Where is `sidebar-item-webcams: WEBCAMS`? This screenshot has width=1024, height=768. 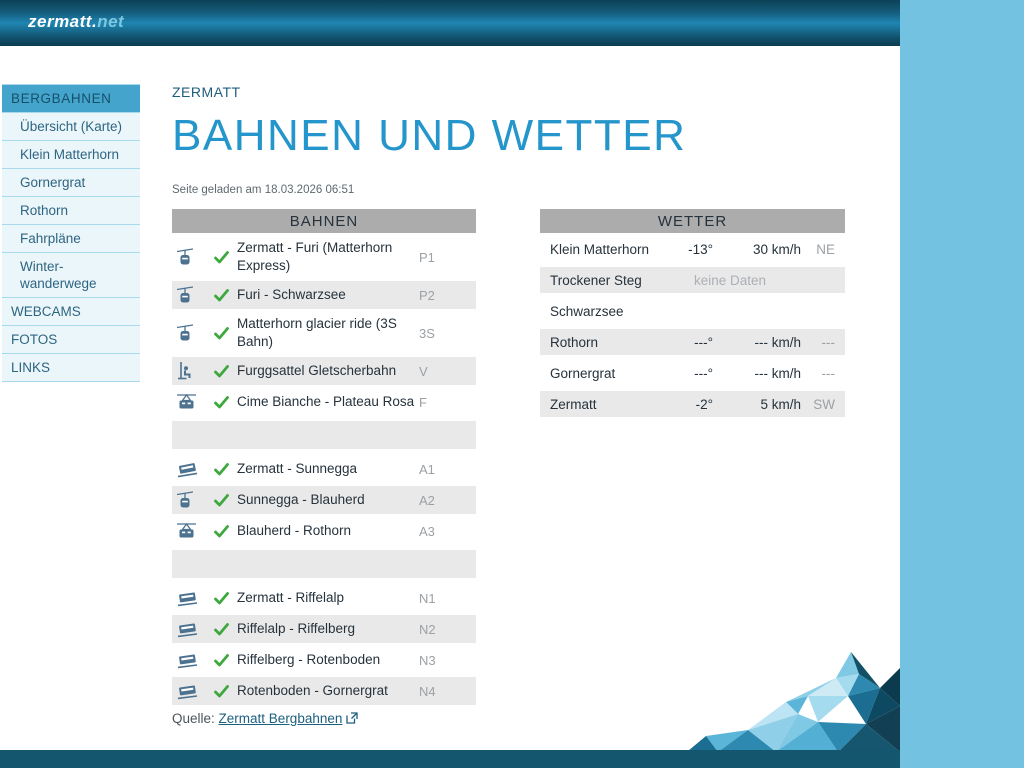 sidebar-item-webcams: WEBCAMS is located at coordinates (71, 312).